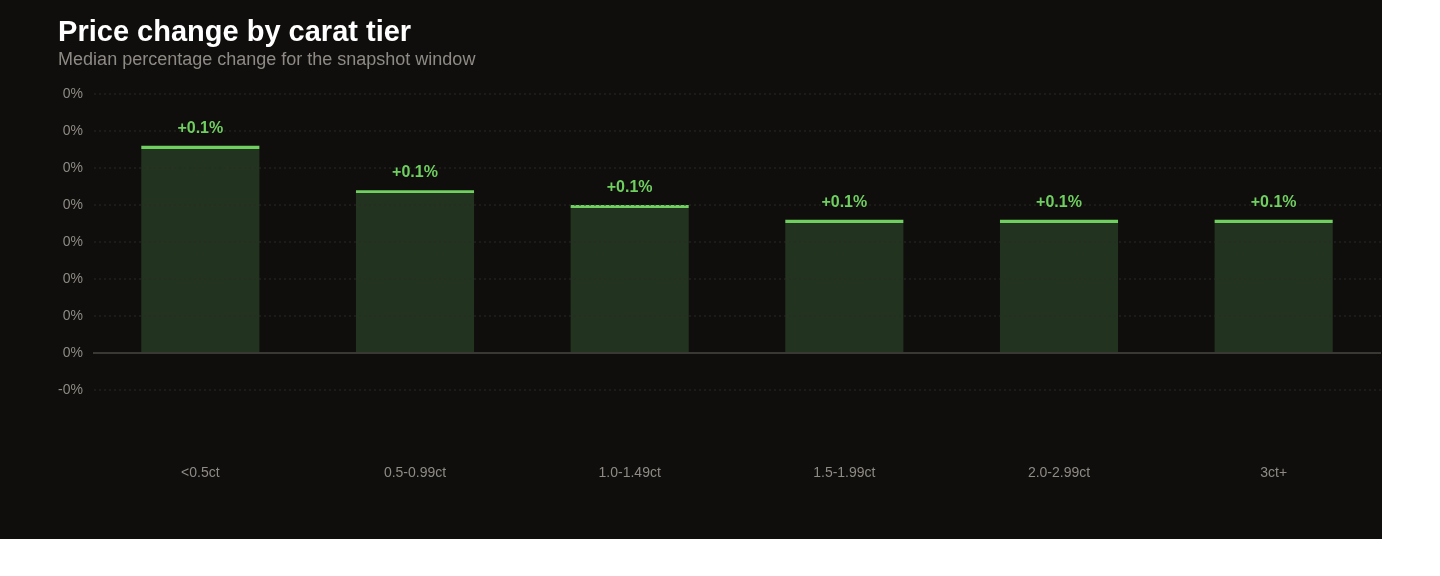  What do you see at coordinates (415, 471) in the screenshot?
I see `x-tick-label: 0.5-0.99ct` at bounding box center [415, 471].